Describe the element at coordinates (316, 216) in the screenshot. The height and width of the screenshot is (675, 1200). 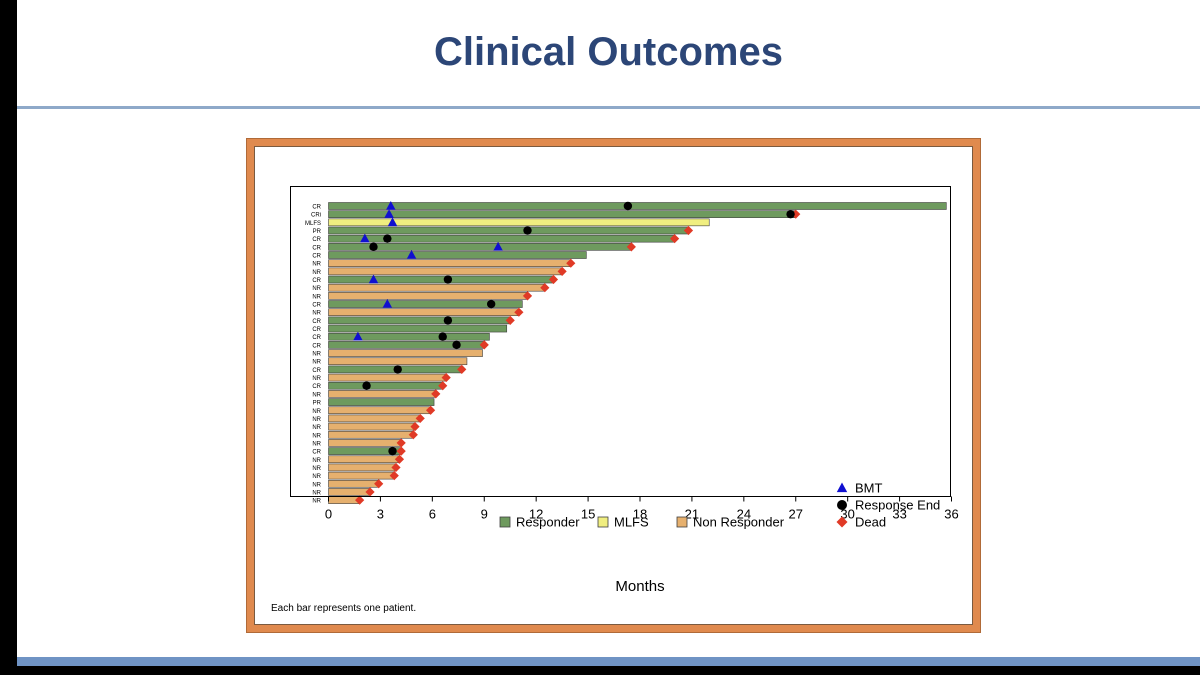
I see `patient-label: CRi` at that location.